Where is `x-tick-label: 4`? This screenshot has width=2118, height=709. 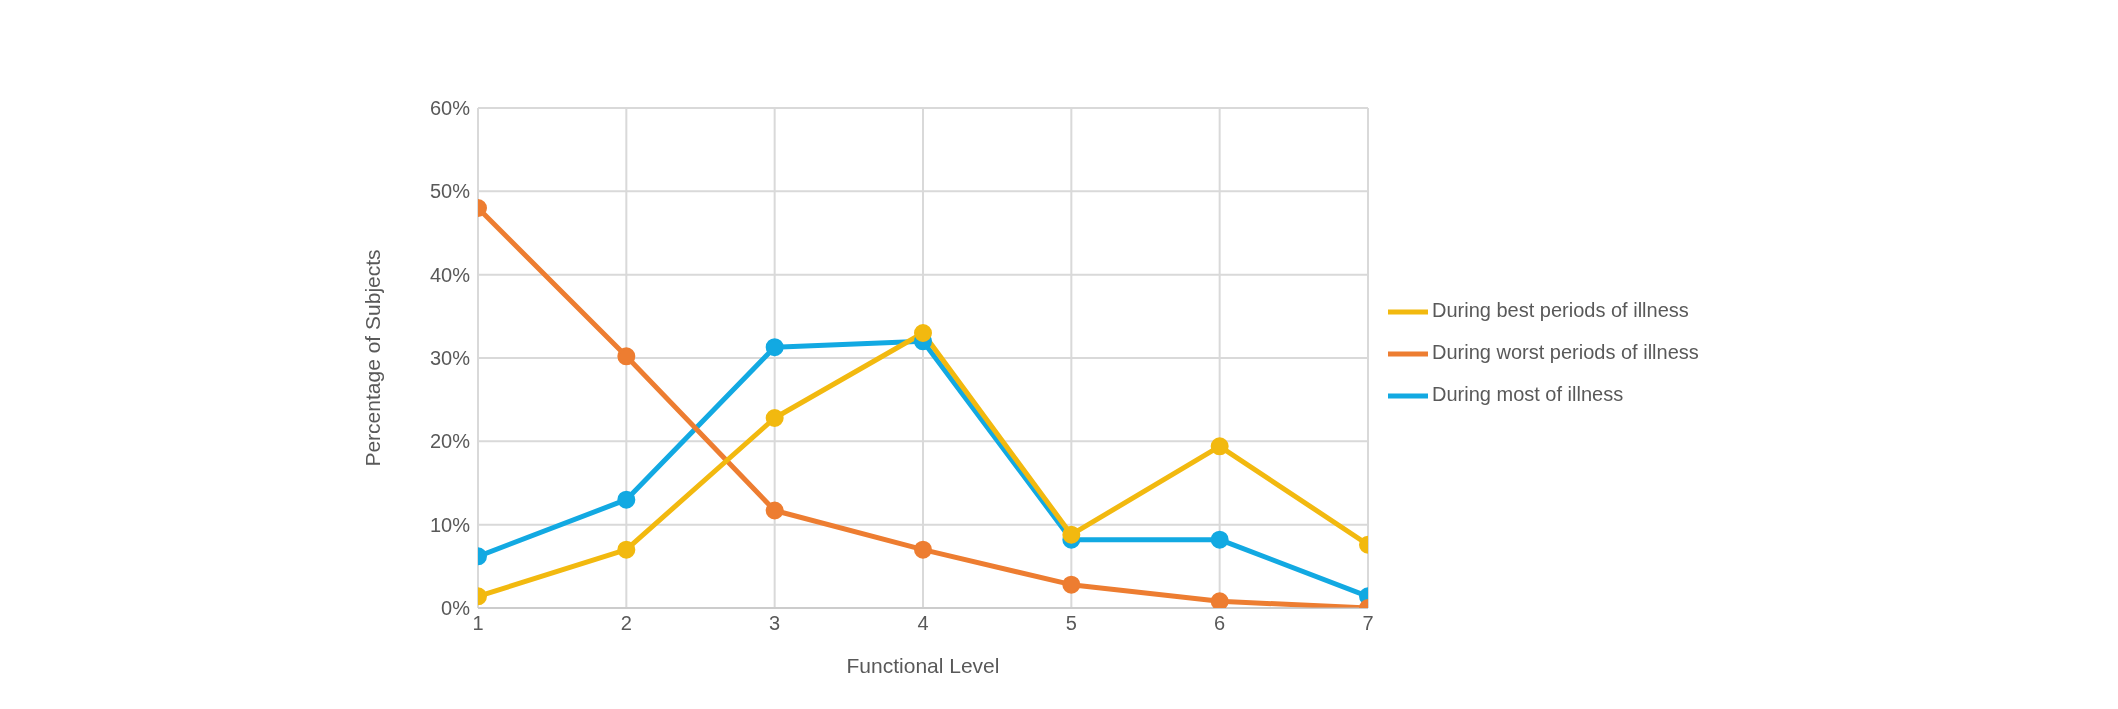
x-tick-label: 4 is located at coordinates (923, 623).